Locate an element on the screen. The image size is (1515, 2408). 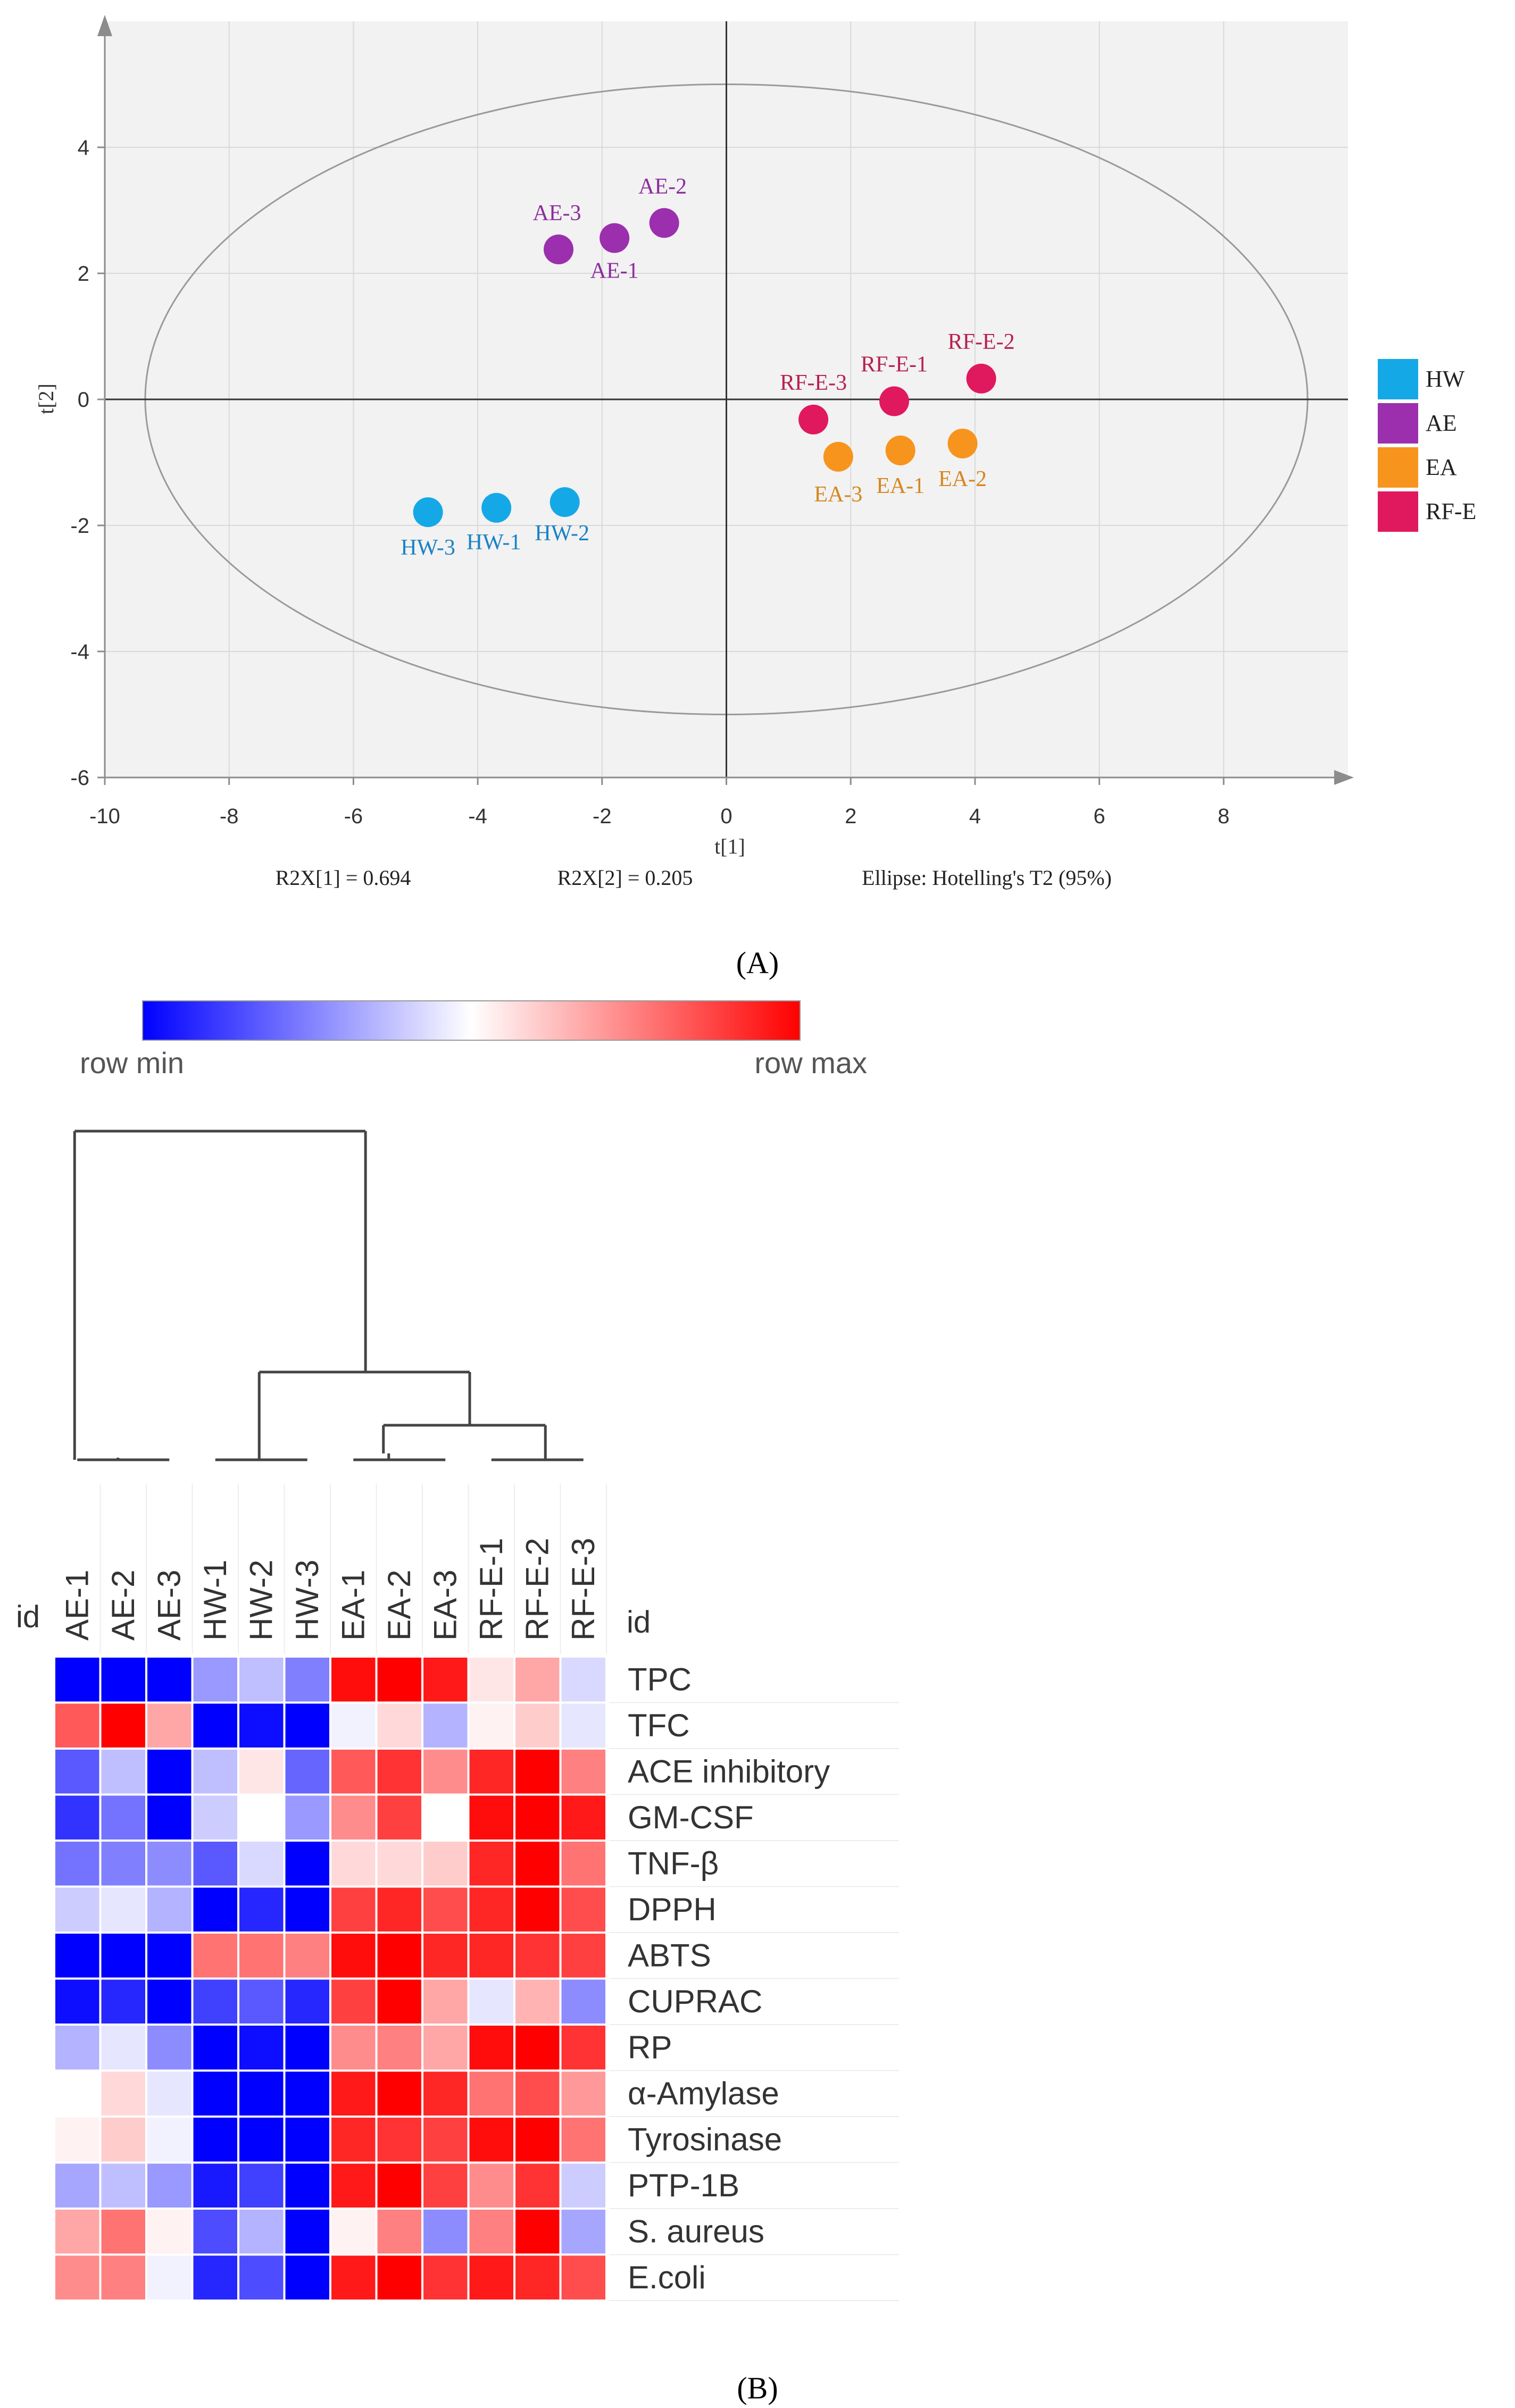
row-label: α-Amylase is located at coordinates (703, 2093).